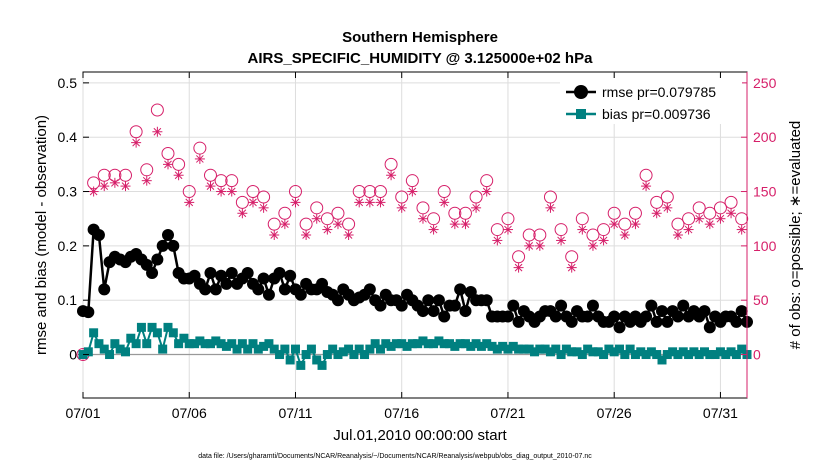 This screenshot has width=830, height=470. What do you see at coordinates (759, 235) in the screenshot?
I see `y-right-axis-ticks: 0 50 100 150 200 250` at bounding box center [759, 235].